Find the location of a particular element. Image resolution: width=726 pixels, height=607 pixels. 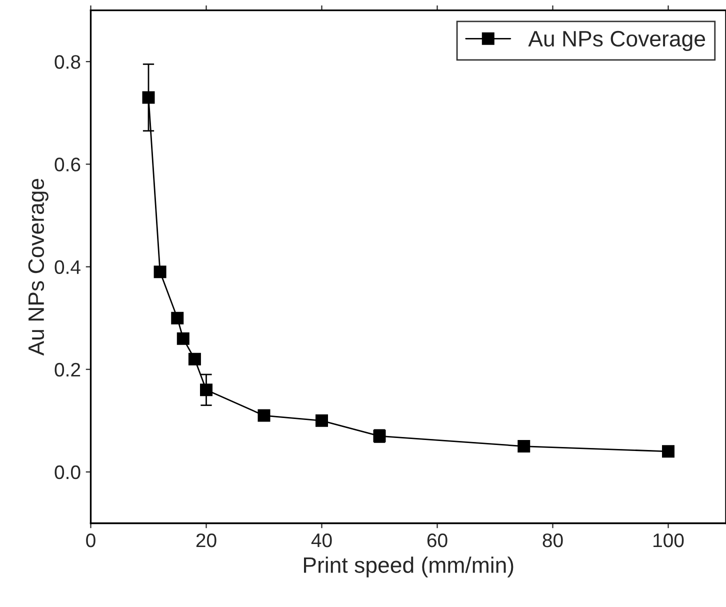

x-tick-label: 0 is located at coordinates (91, 540).